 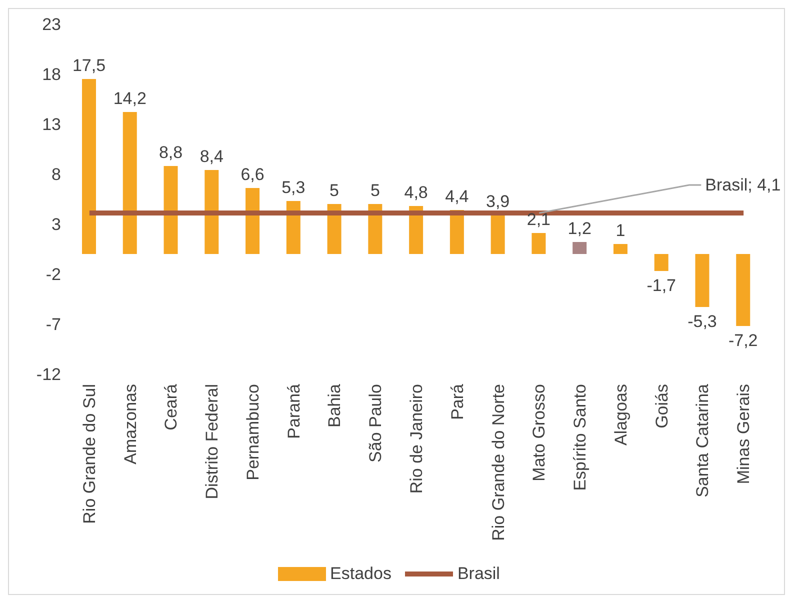 What do you see at coordinates (416, 192) in the screenshot?
I see `data-label: 4,8` at bounding box center [416, 192].